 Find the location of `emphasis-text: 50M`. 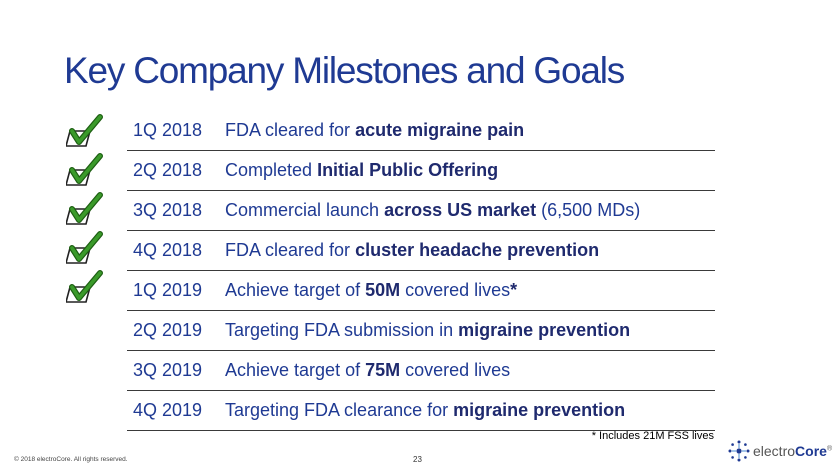

emphasis-text: 50M is located at coordinates (383, 290).